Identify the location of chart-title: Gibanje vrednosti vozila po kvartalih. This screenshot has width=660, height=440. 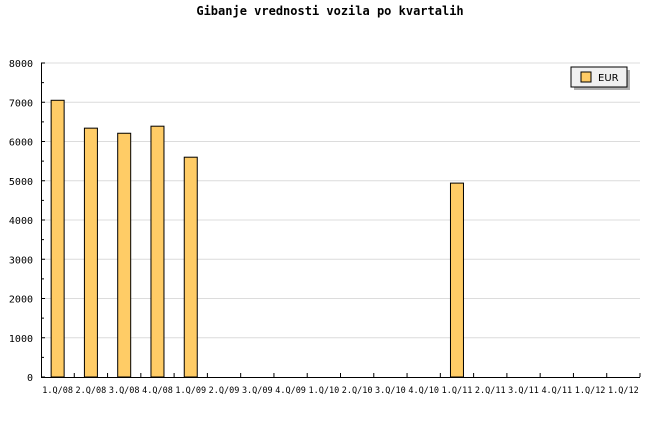
(329, 11).